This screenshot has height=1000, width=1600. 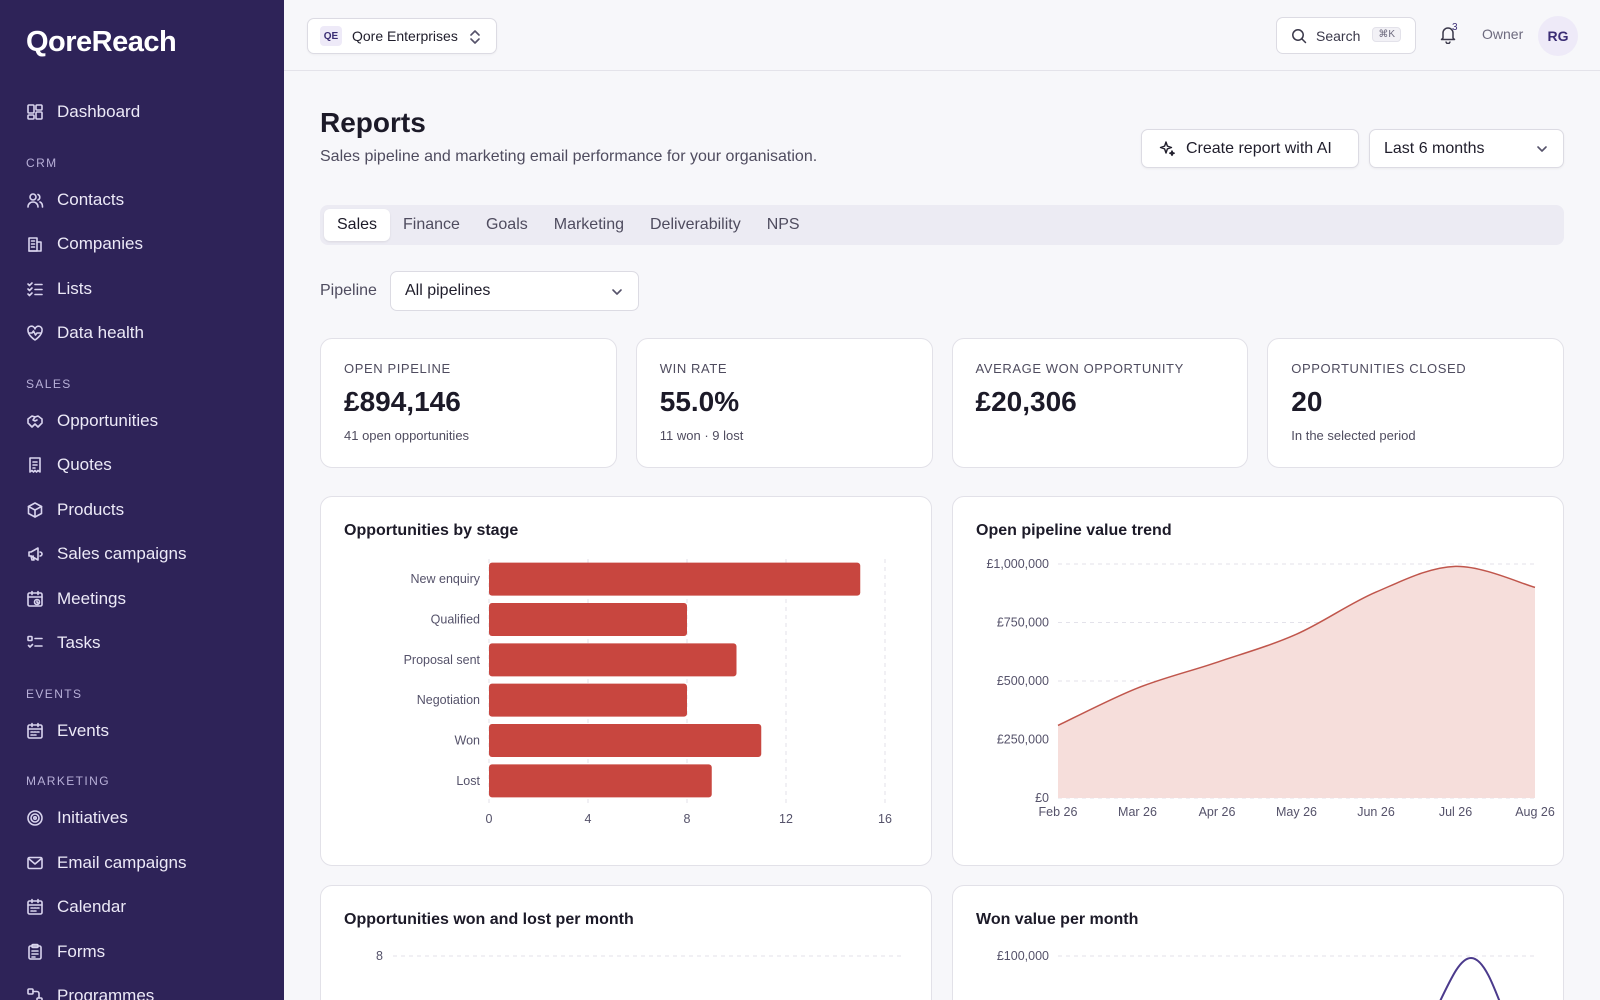 What do you see at coordinates (699, 401) in the screenshot?
I see `stat-value: 55.0%` at bounding box center [699, 401].